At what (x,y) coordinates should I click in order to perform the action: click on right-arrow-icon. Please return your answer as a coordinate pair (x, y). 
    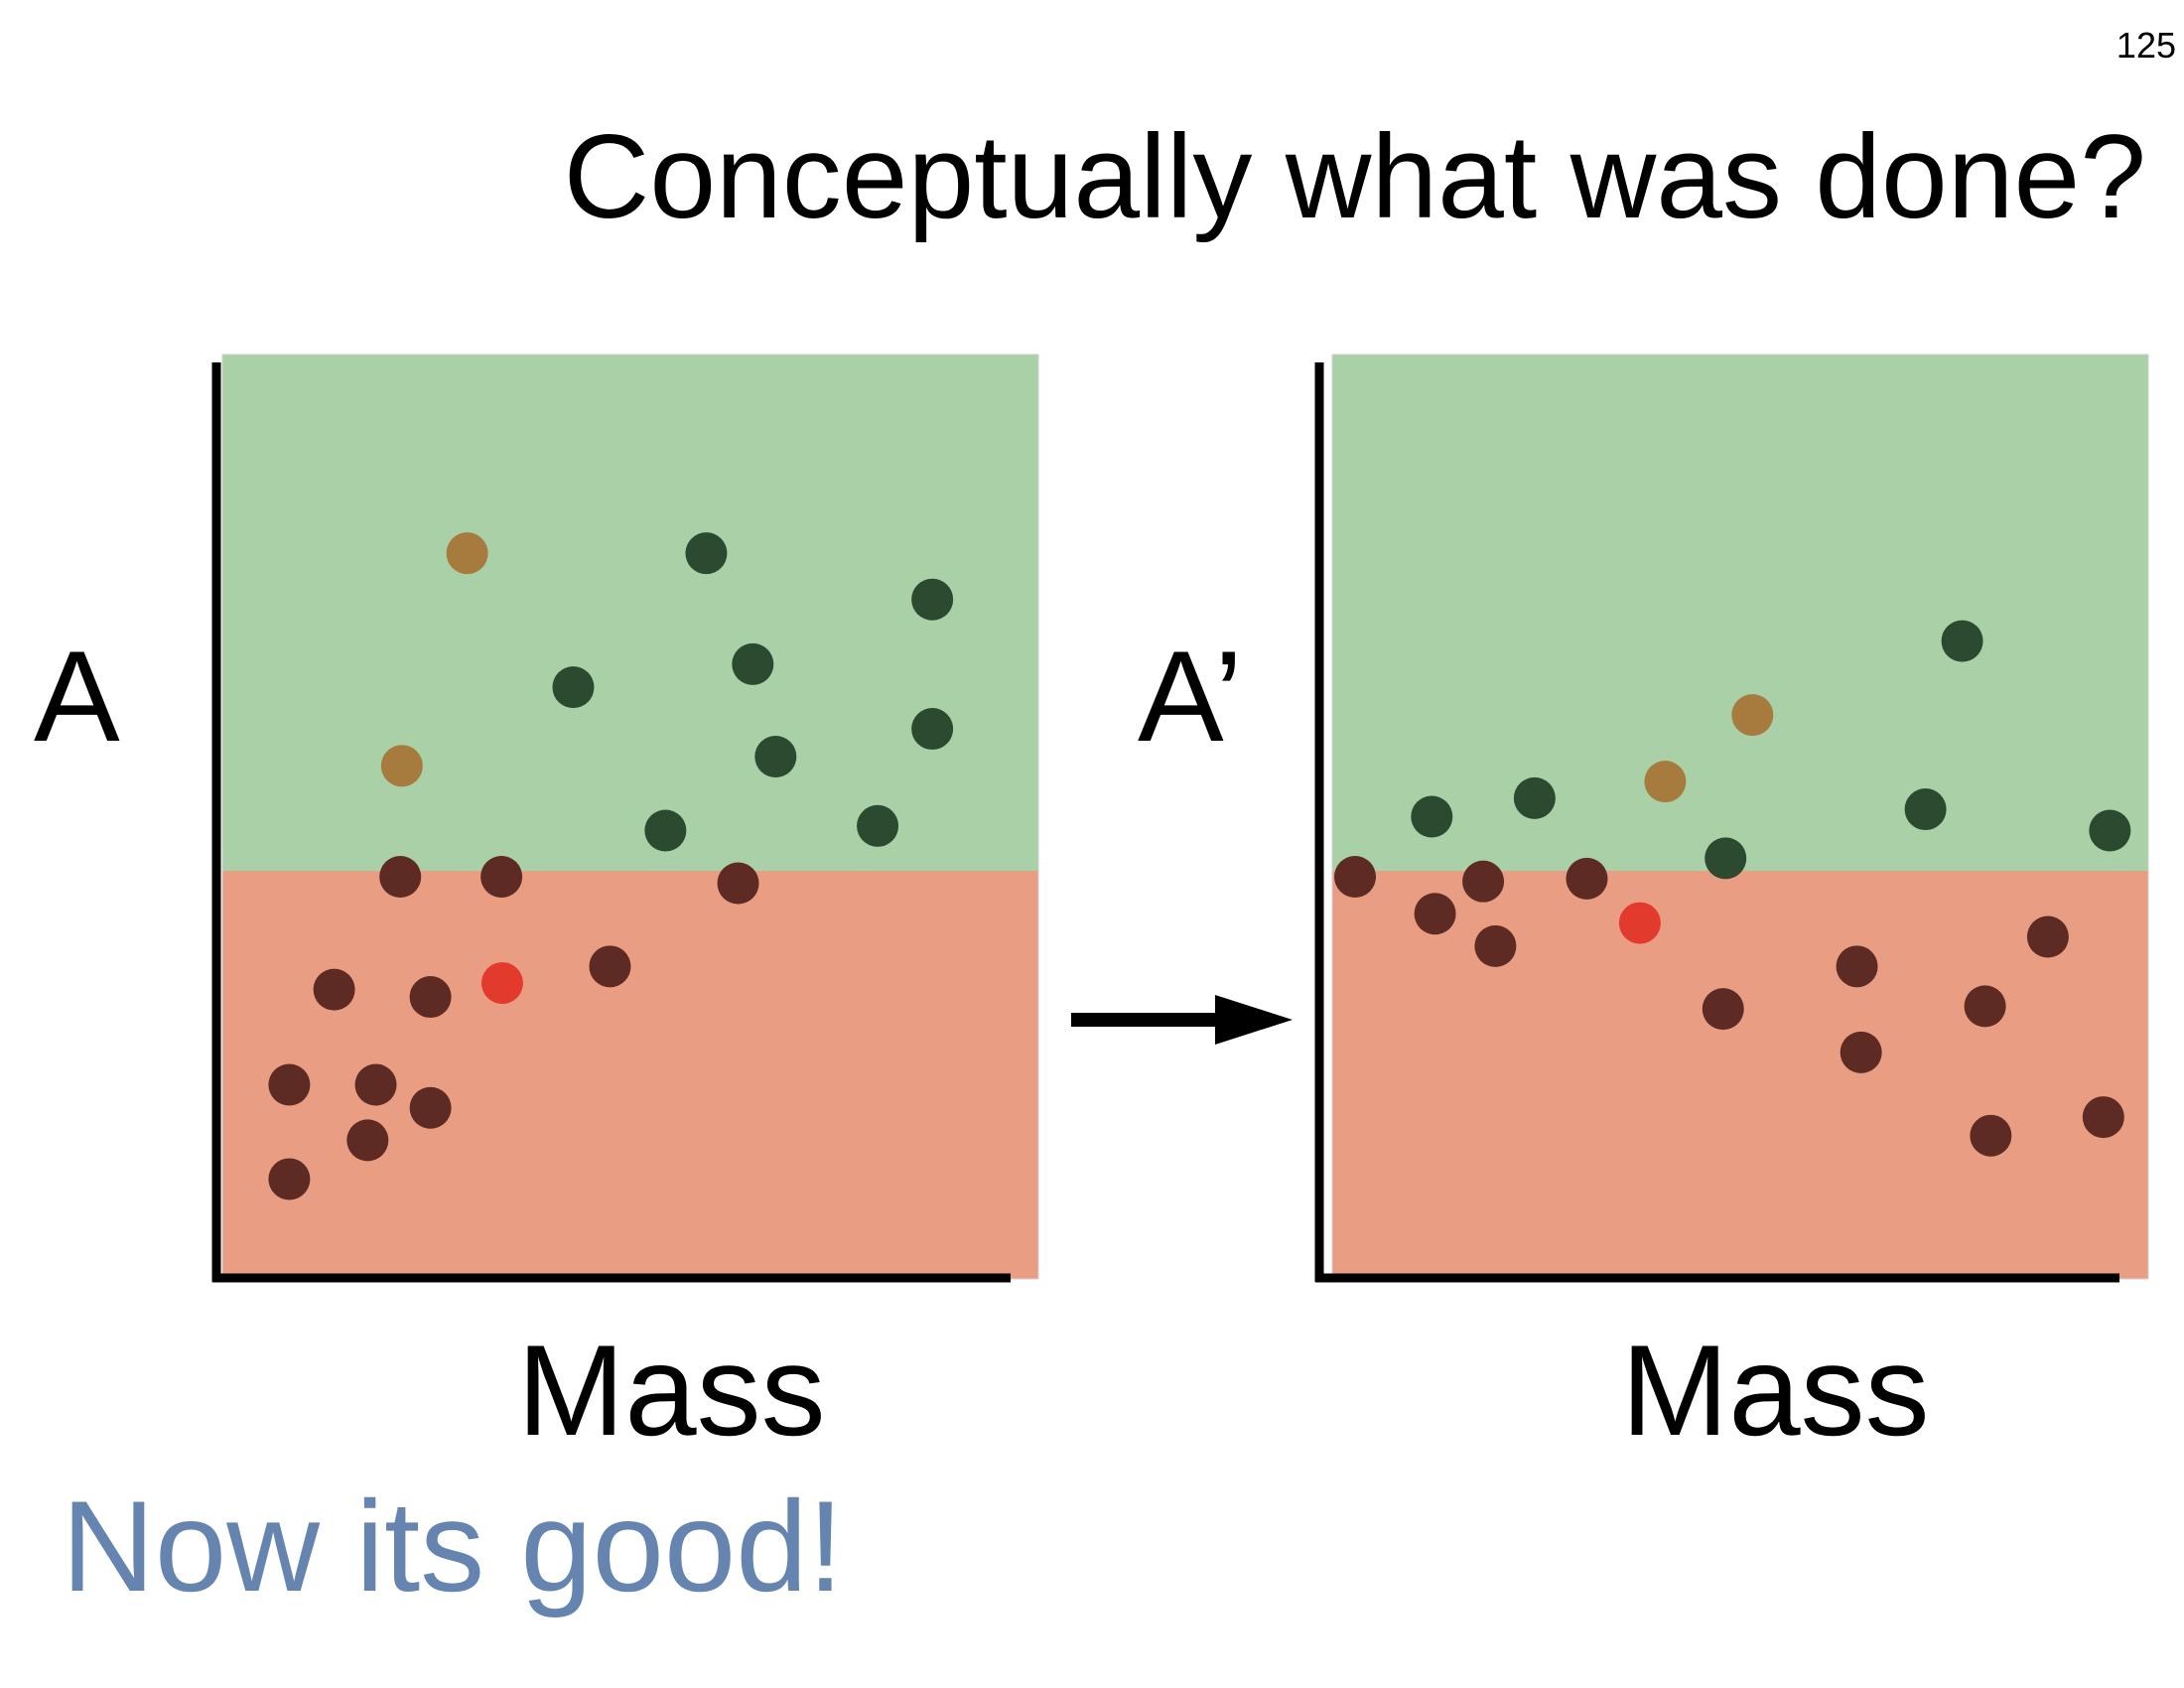
    Looking at the image, I should click on (1182, 1020).